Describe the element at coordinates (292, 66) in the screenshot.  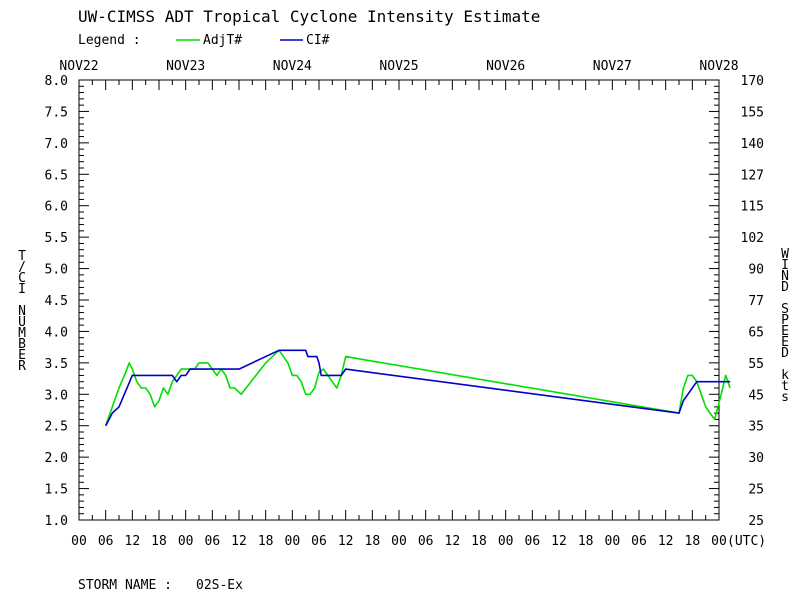
I see `top-date-label: NOV24` at that location.